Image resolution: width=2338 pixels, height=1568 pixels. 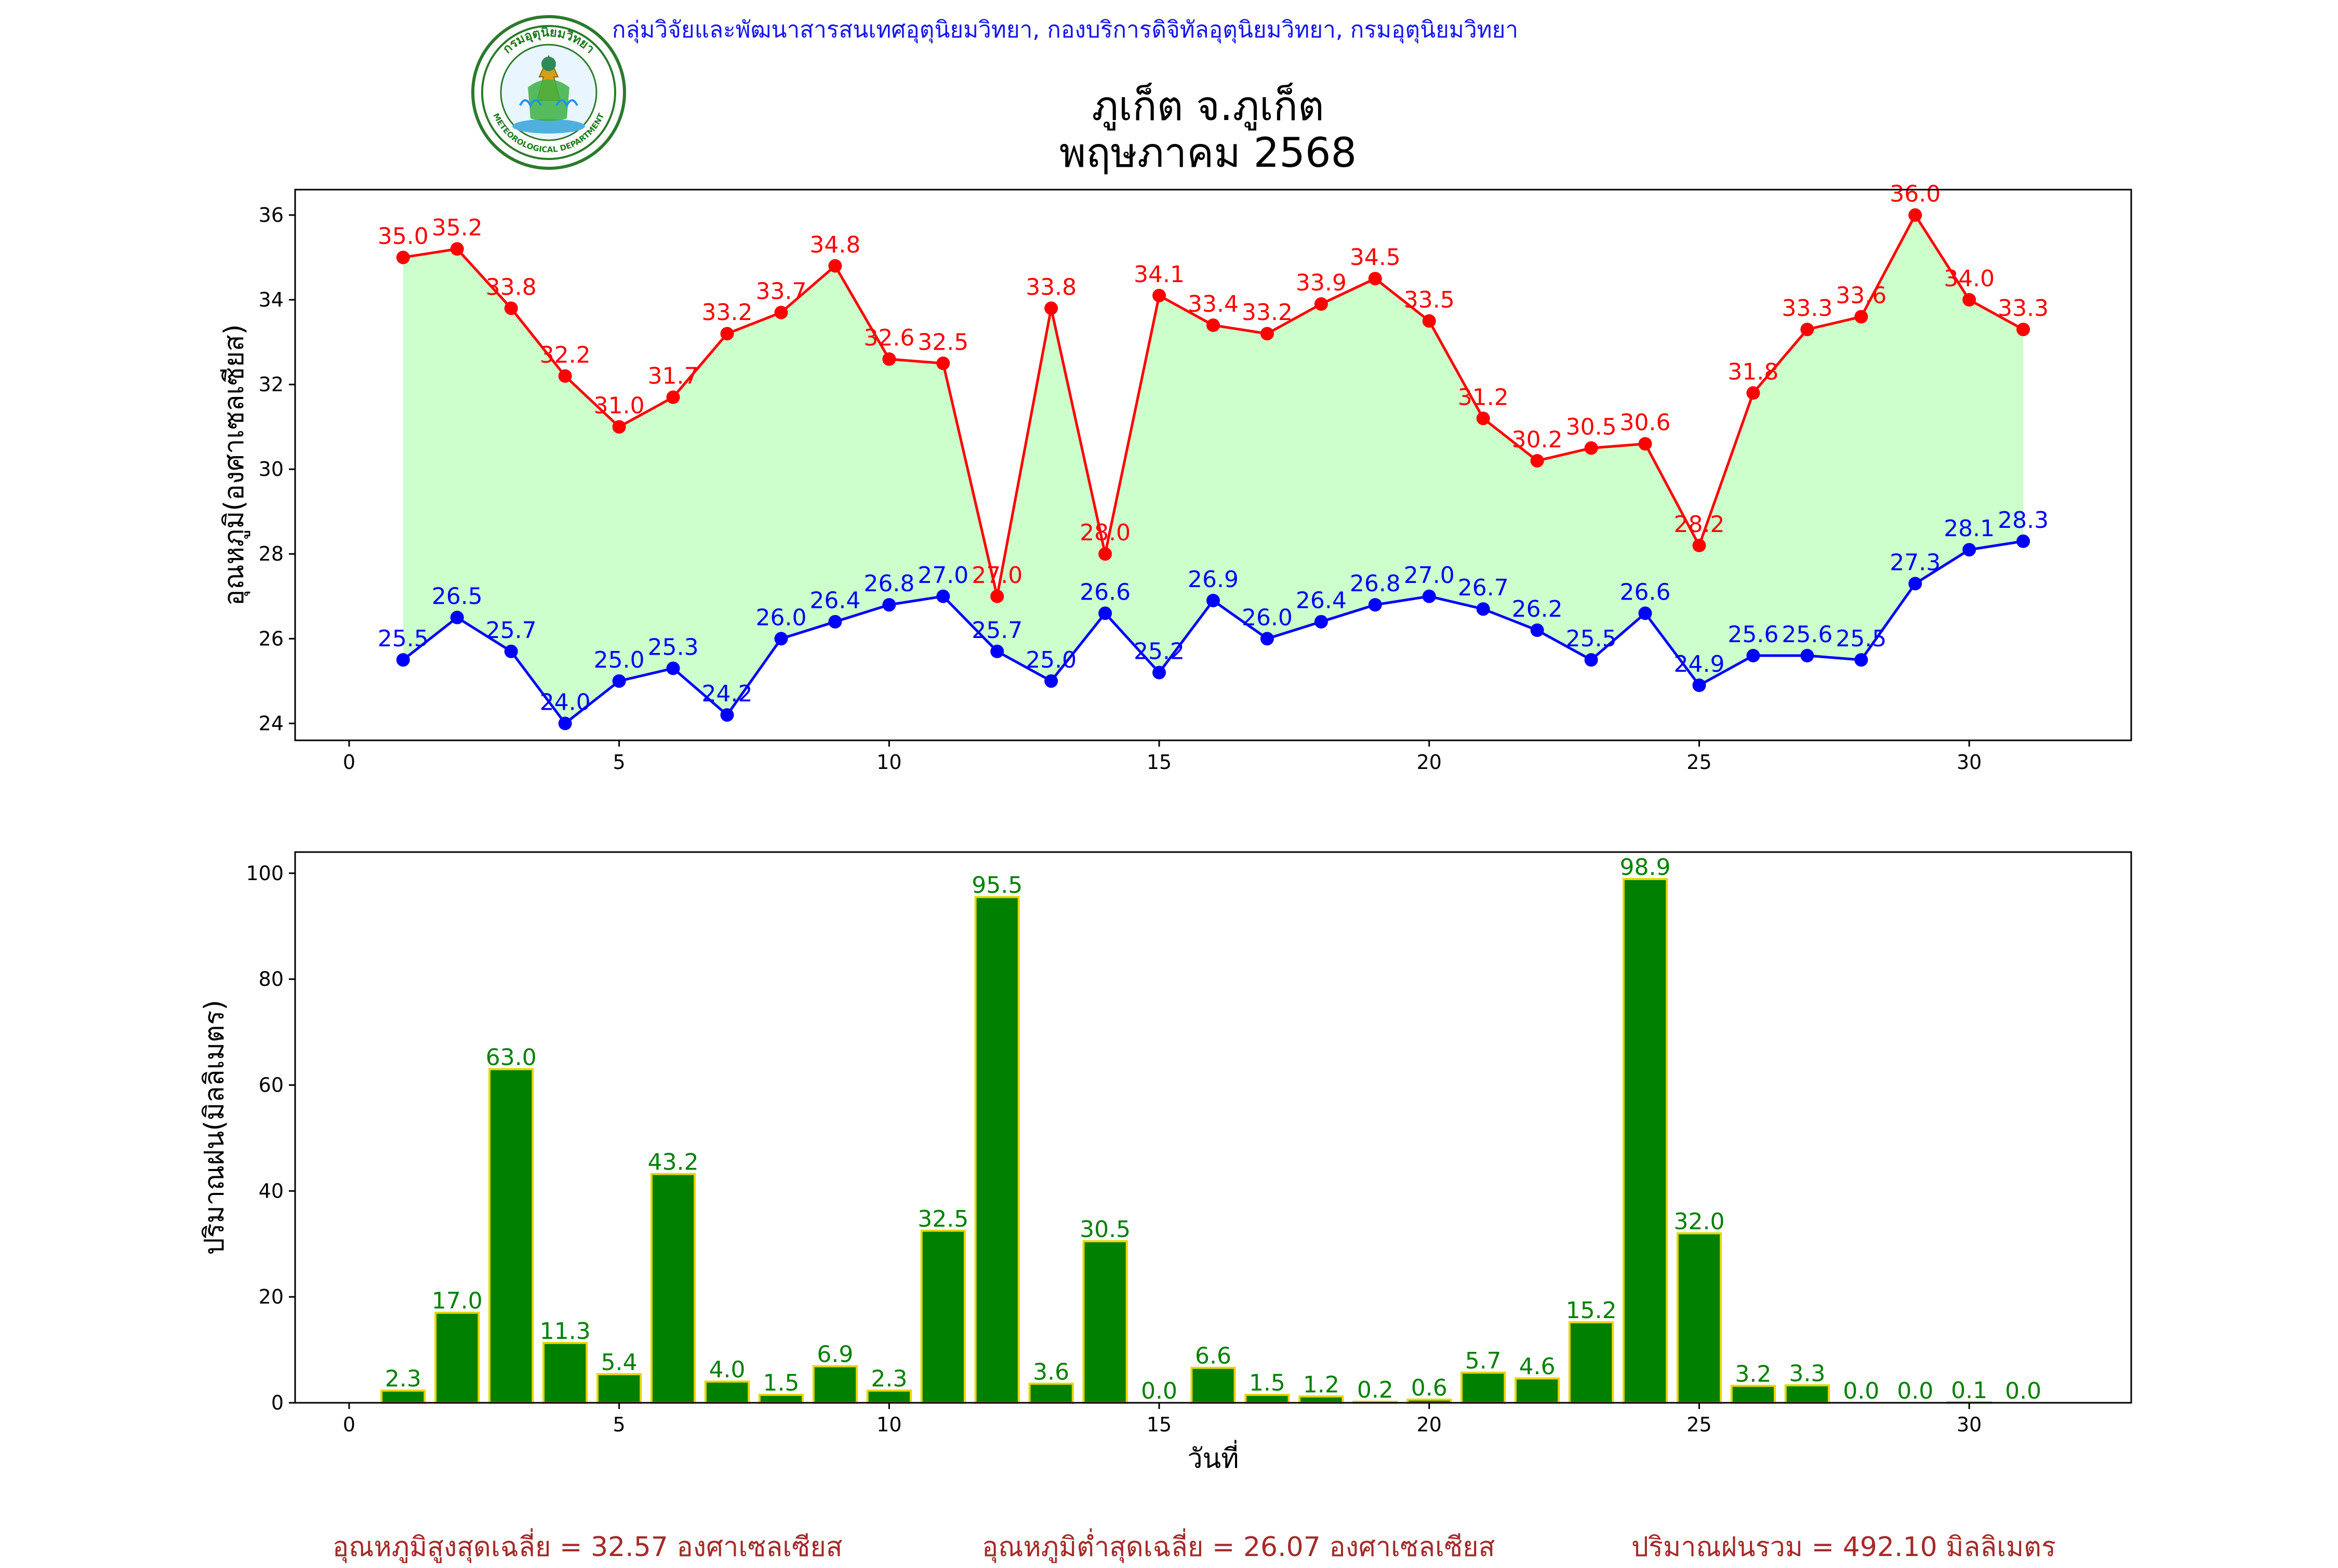 I want to click on min-temperature-label: 26.2, so click(x=1537, y=609).